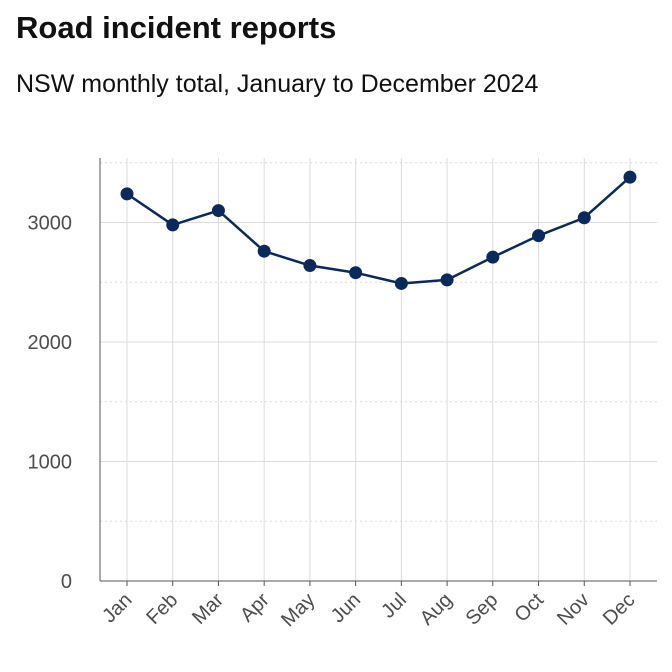 This screenshot has height=672, width=672. Describe the element at coordinates (394, 606) in the screenshot. I see `x-tick-label: Jul` at that location.